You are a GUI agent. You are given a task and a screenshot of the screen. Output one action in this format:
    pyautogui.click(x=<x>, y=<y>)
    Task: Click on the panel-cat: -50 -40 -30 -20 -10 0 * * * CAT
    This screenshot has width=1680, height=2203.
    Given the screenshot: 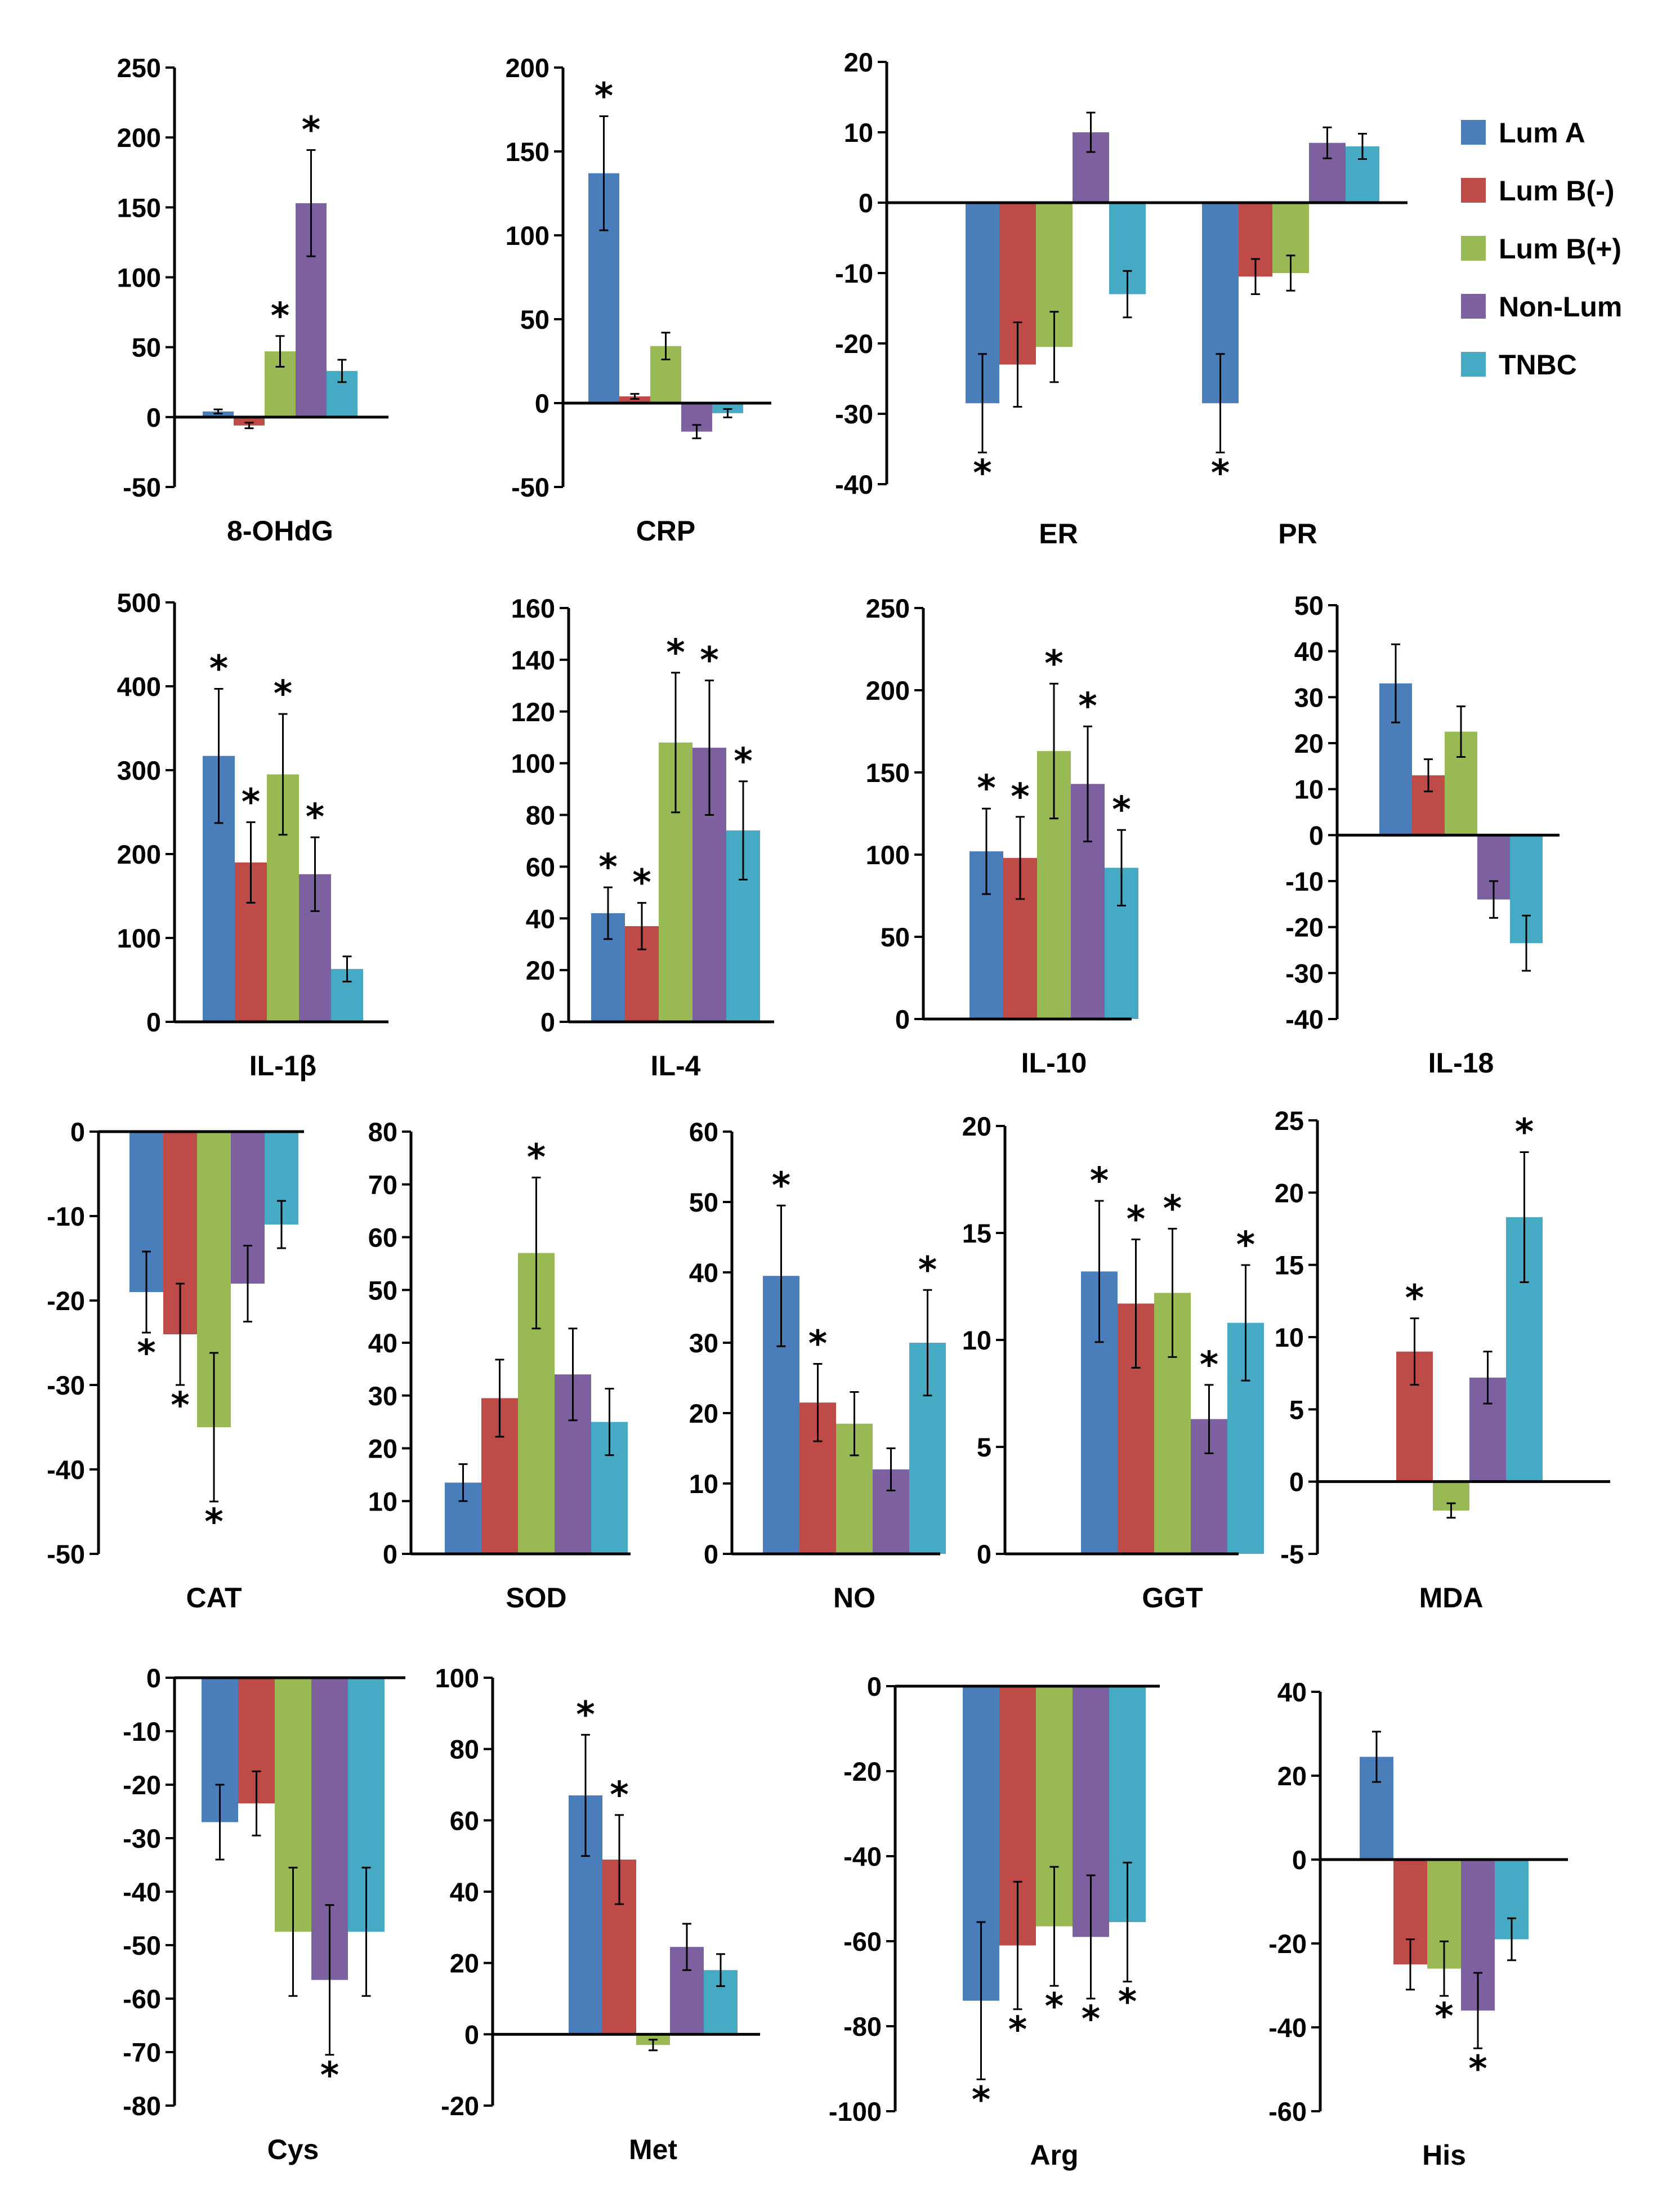 What is the action you would take?
    pyautogui.click(x=175, y=1365)
    